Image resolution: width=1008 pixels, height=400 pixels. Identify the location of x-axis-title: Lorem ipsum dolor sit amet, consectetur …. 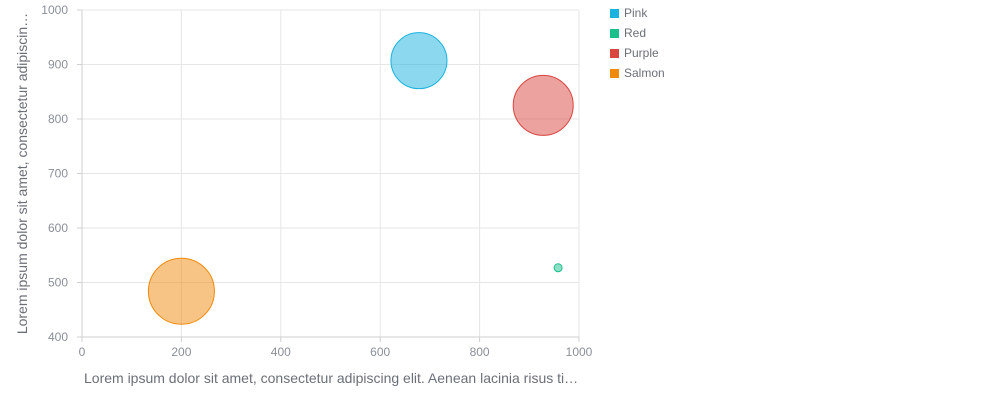
(331, 378).